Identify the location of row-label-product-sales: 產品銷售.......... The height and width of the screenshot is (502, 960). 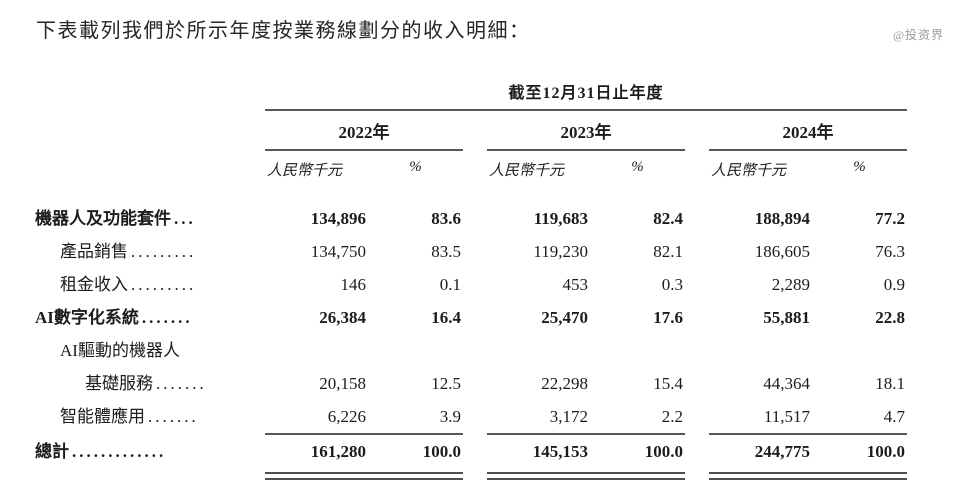
(128, 251).